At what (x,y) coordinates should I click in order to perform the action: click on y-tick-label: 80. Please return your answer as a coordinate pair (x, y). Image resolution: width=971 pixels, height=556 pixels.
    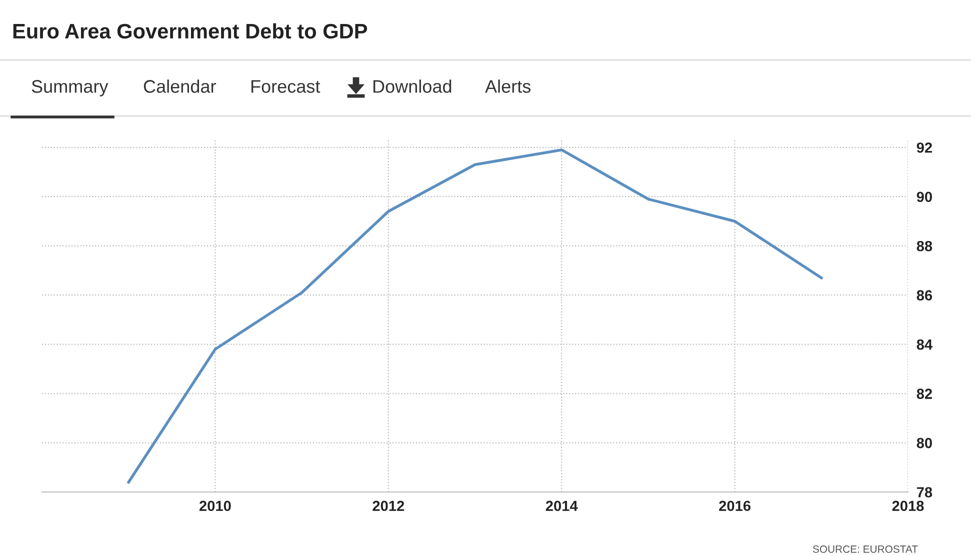
    Looking at the image, I should click on (924, 443).